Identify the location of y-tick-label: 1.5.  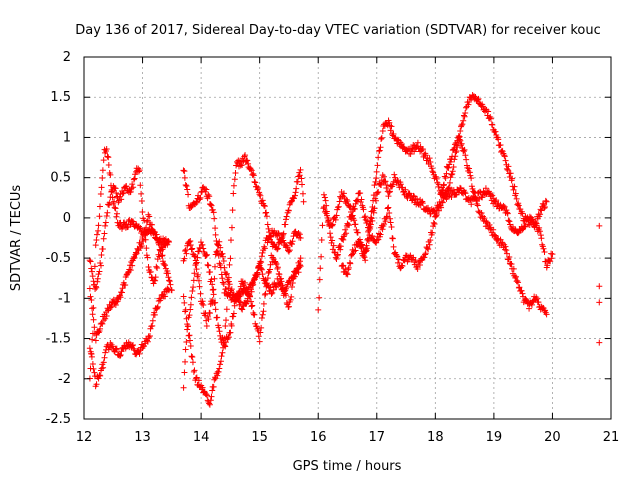
(60, 97).